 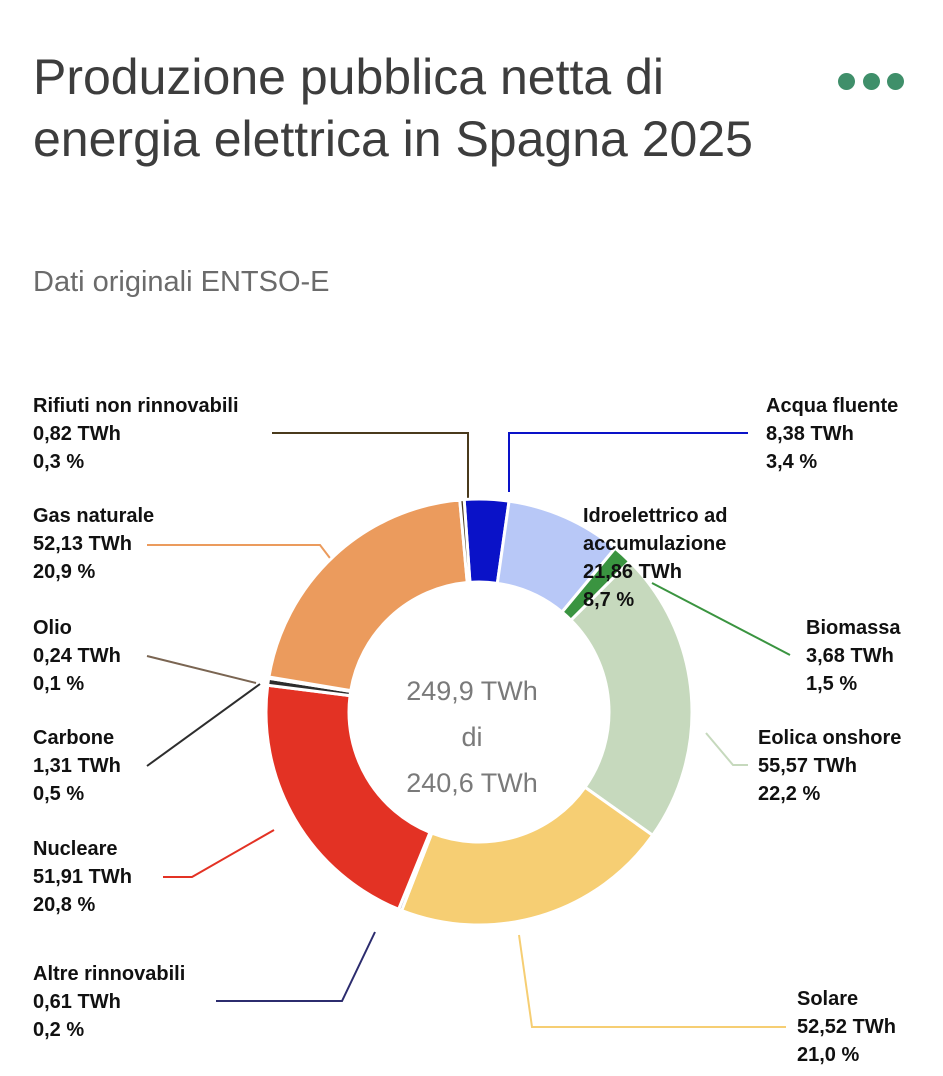 What do you see at coordinates (792, 462) in the screenshot?
I see `label-percent: 3,4 %` at bounding box center [792, 462].